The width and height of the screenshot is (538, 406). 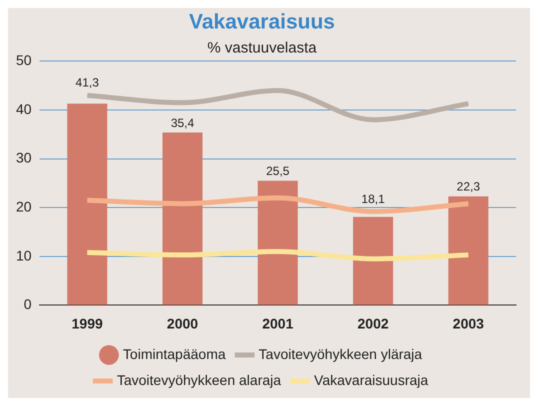 I want to click on data-label: 35,4, so click(x=182, y=123).